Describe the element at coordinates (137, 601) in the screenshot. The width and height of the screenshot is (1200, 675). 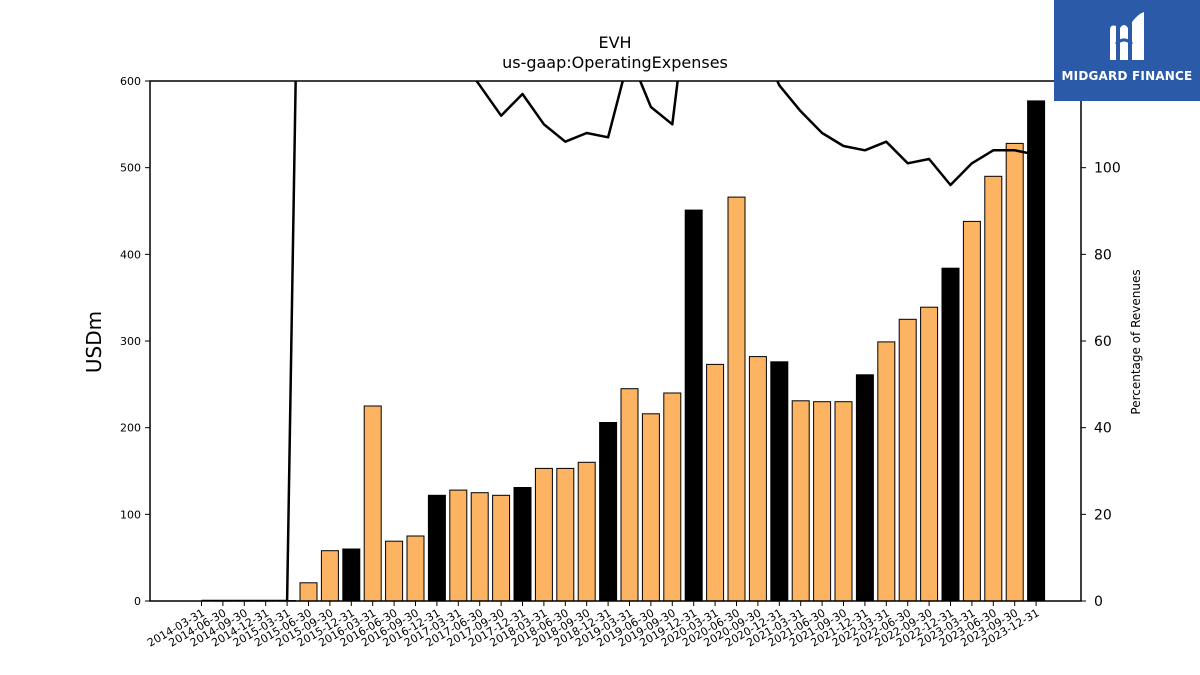
I see `y-tick-label: 0` at that location.